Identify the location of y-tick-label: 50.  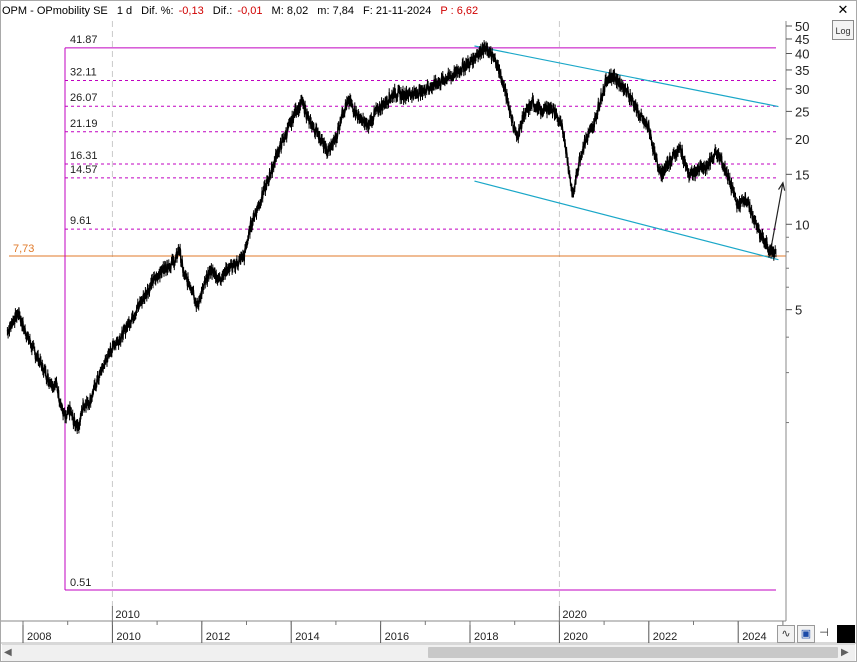
(802, 26).